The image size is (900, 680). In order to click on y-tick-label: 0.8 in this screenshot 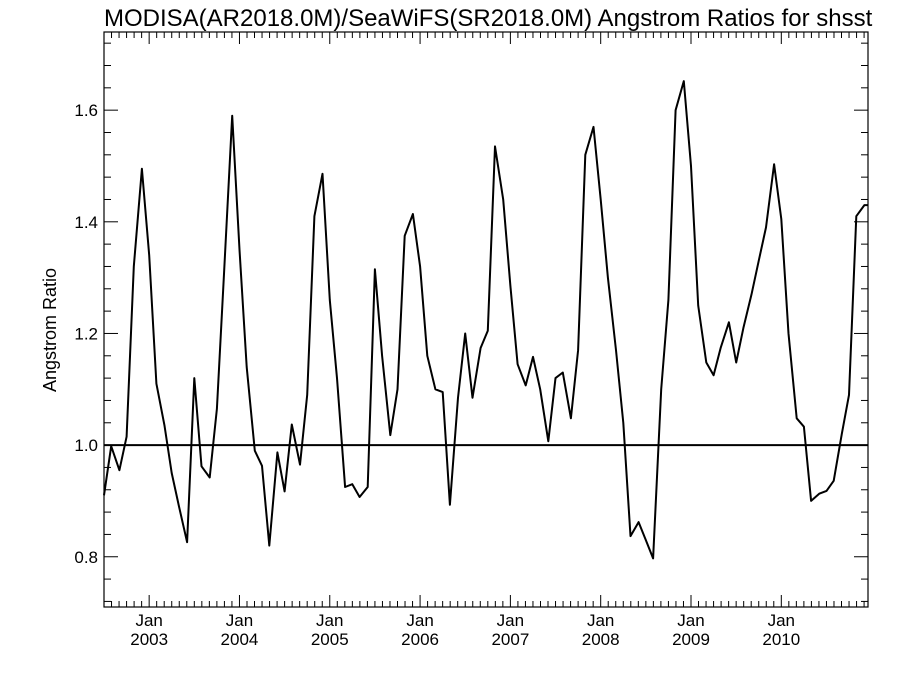, I will do `click(86, 557)`.